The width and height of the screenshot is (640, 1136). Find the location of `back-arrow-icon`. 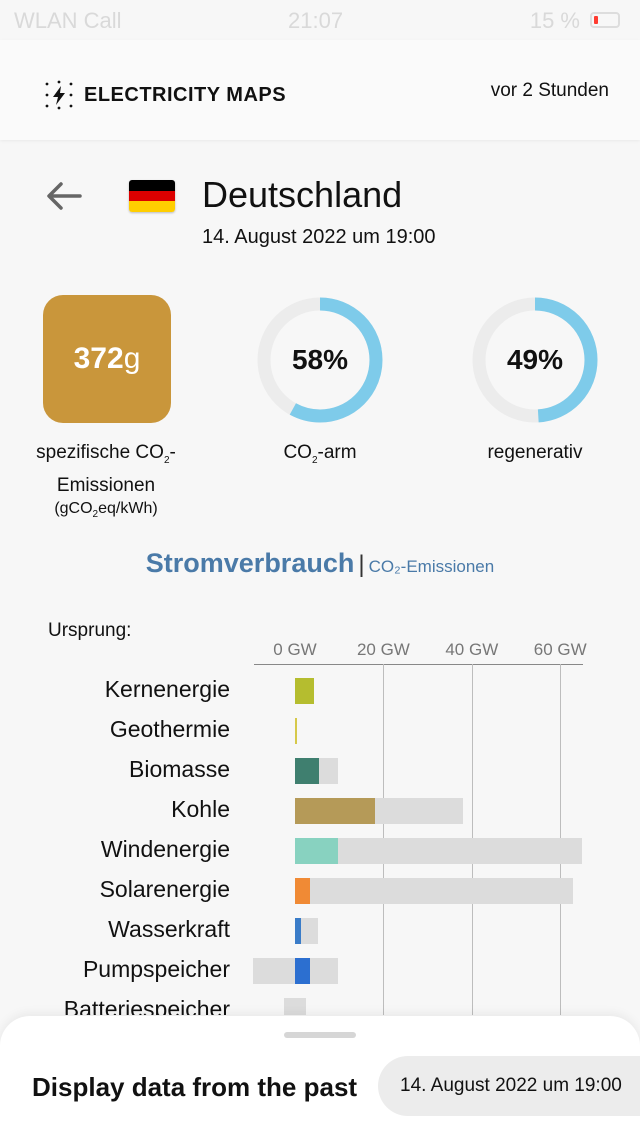

back-arrow-icon is located at coordinates (64, 196).